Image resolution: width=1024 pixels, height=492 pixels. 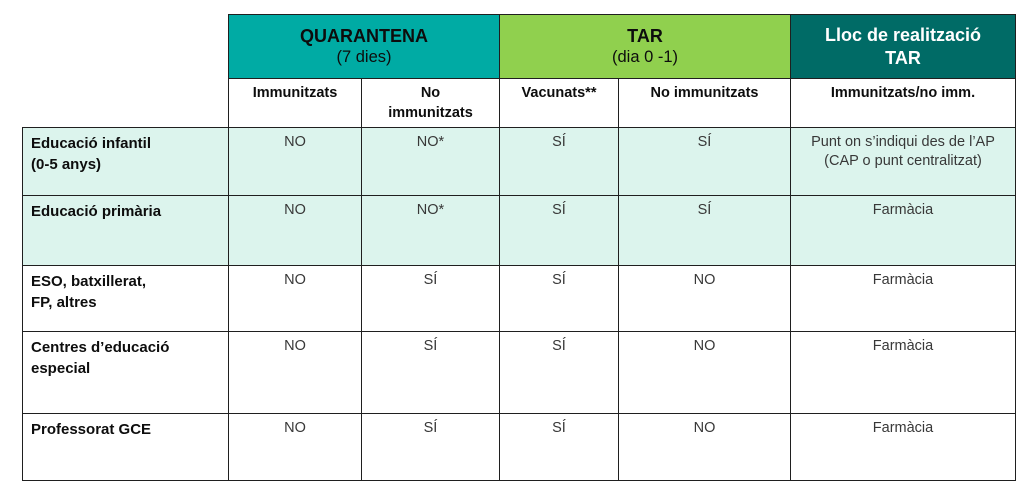 What do you see at coordinates (125, 230) in the screenshot?
I see `row-label: Educació primària` at bounding box center [125, 230].